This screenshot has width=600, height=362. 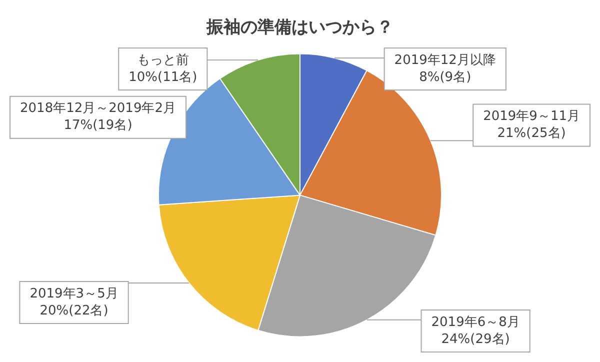 What do you see at coordinates (531, 134) in the screenshot?
I see `data-label: 21%(25名)` at bounding box center [531, 134].